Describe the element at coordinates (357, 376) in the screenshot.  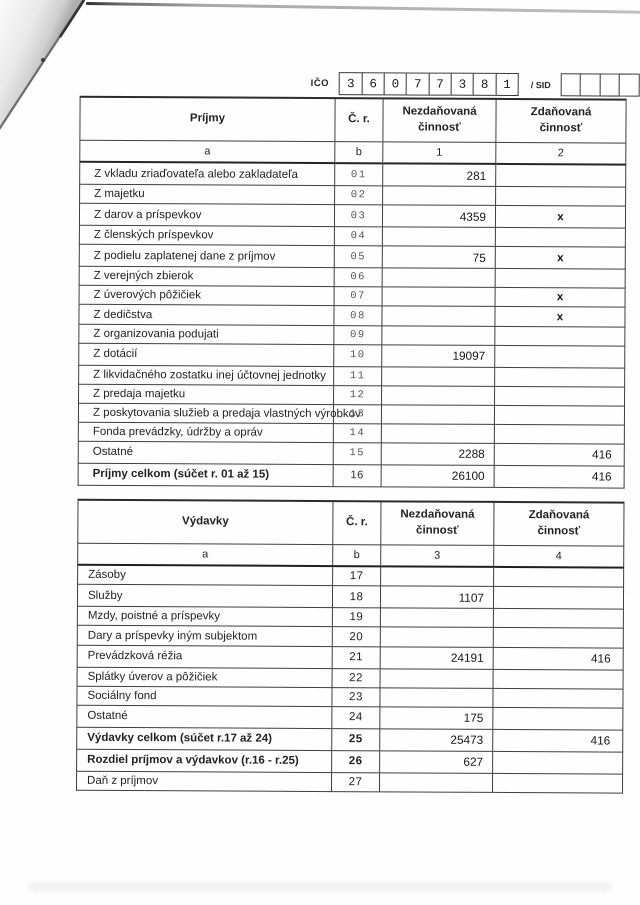
I see `row-number: 11` at that location.